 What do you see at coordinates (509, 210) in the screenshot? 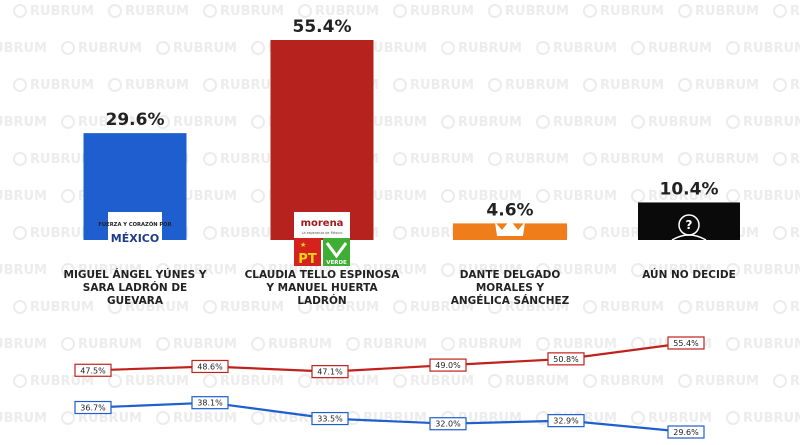
I see `bar-value-label-delgado: 4.6%` at bounding box center [509, 210].